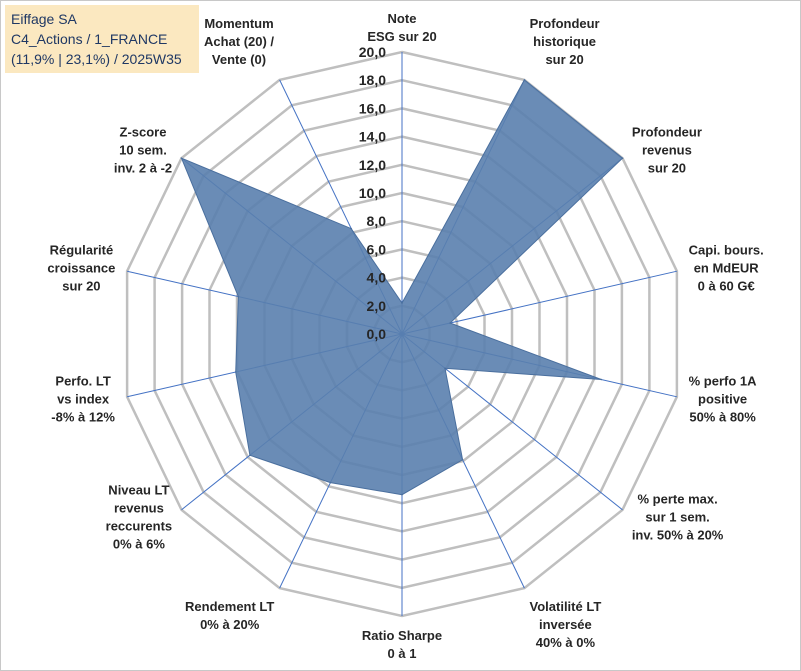 Image resolution: width=801 pixels, height=671 pixels. What do you see at coordinates (229, 606) in the screenshot?
I see `axis-label-line: Rendement LT` at bounding box center [229, 606].